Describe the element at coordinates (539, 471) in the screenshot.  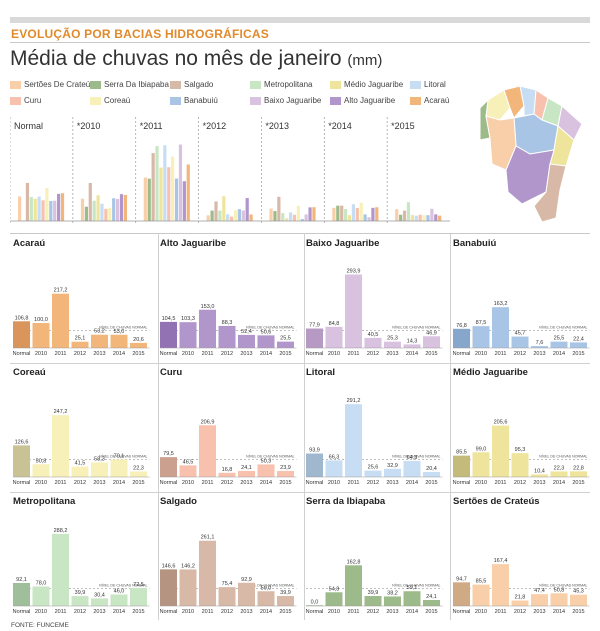
I see `data-label: 10,4` at that location.